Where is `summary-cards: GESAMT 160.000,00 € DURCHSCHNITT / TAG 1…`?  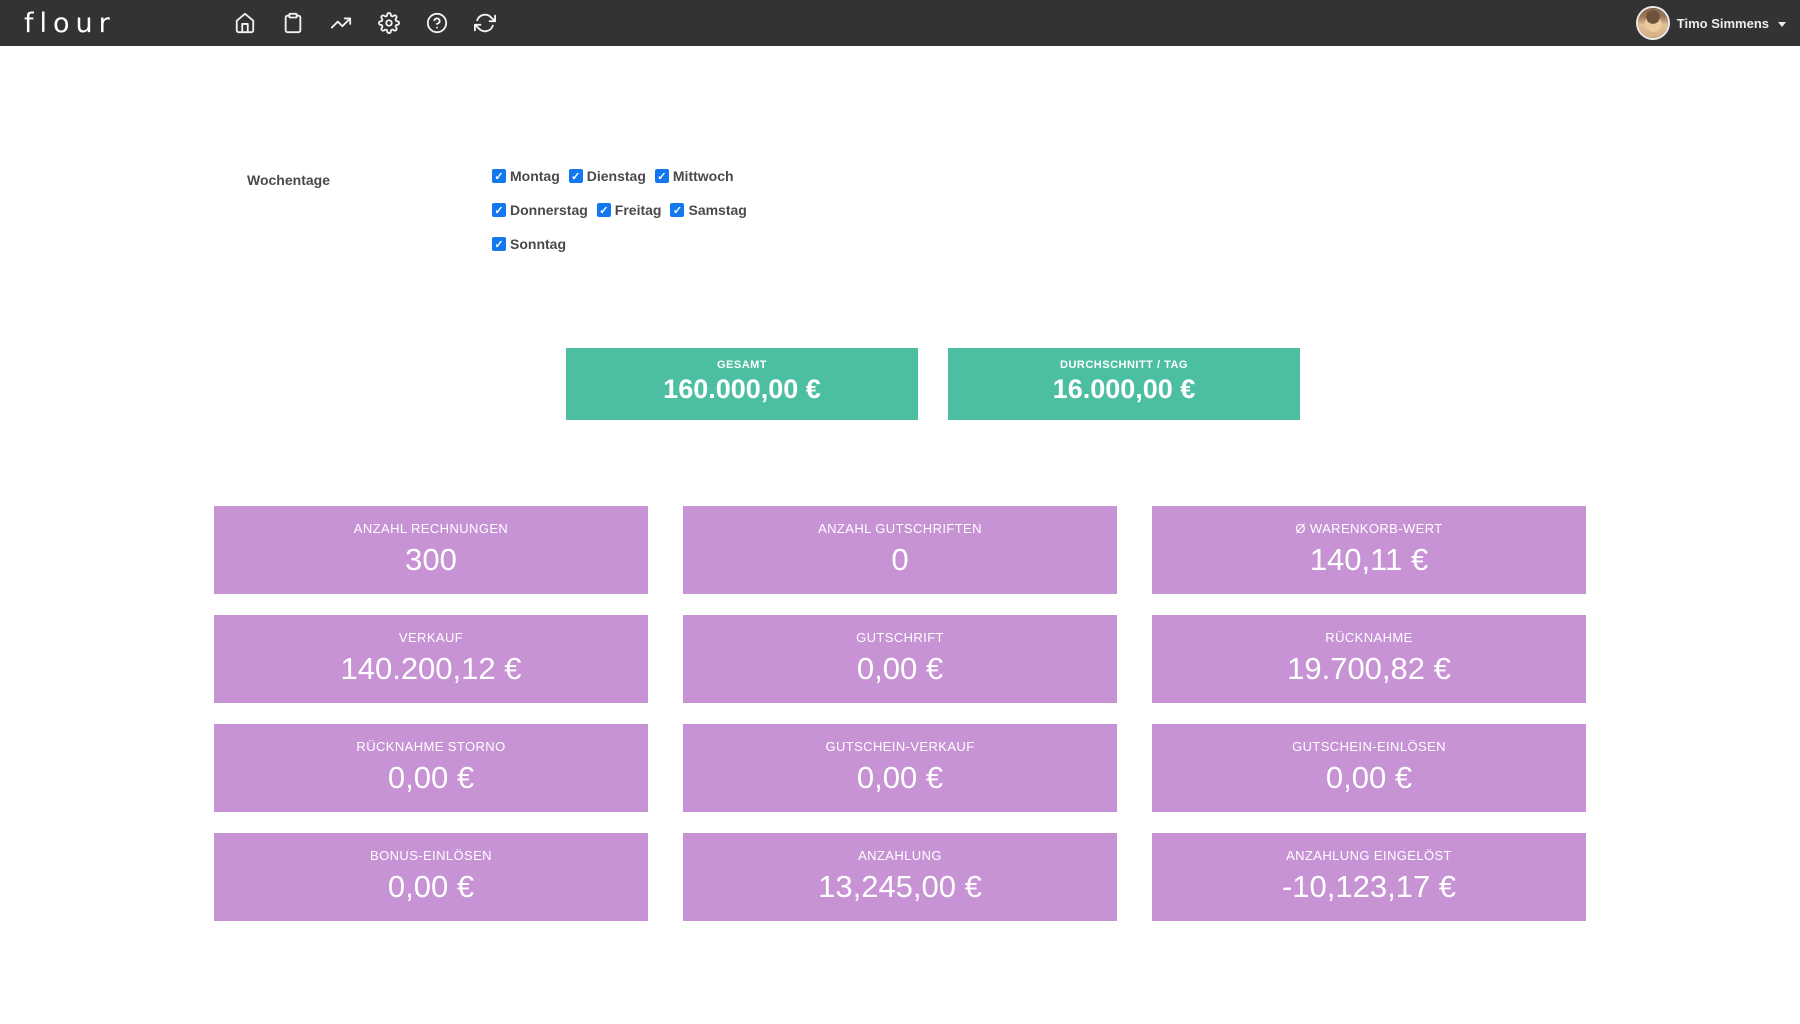 summary-cards: GESAMT 160.000,00 € DURCHSCHNITT / TAG 1… is located at coordinates (933, 384).